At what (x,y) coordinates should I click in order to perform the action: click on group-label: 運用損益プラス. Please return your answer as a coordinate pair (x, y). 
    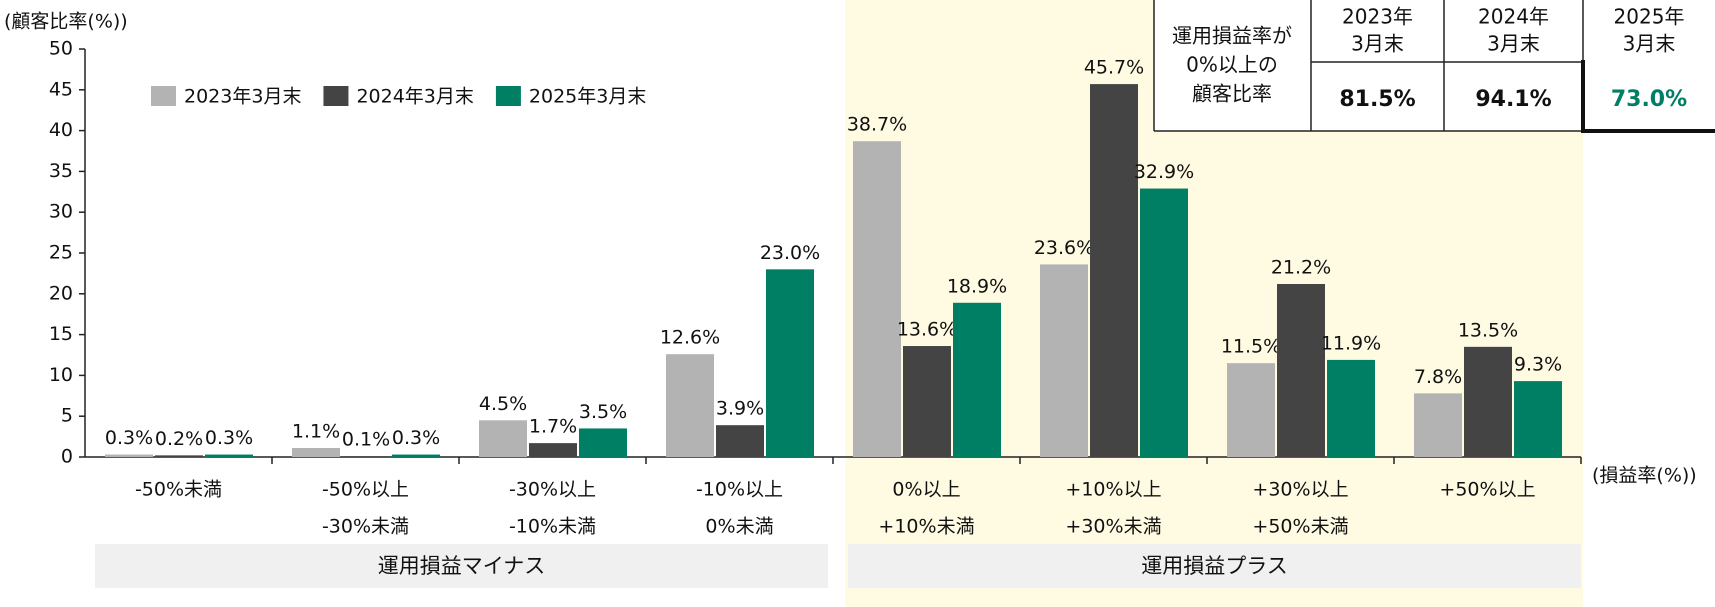
    Looking at the image, I should click on (1214, 566).